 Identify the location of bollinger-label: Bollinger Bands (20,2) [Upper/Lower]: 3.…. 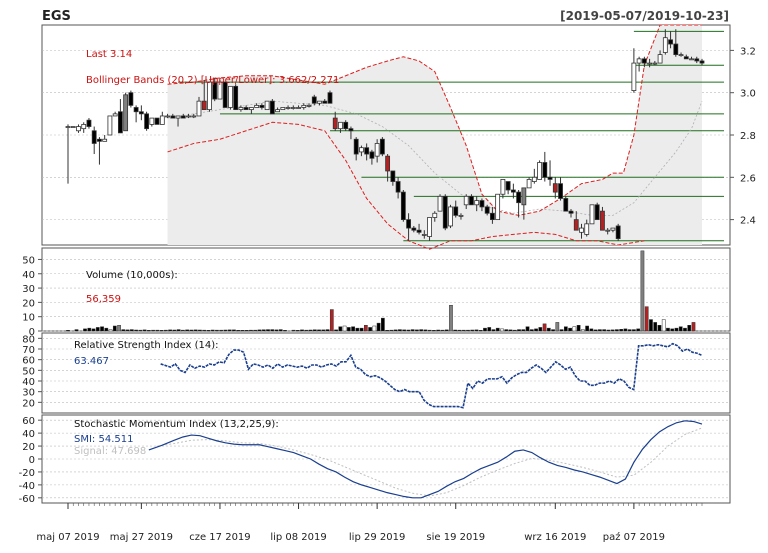
(212, 80).